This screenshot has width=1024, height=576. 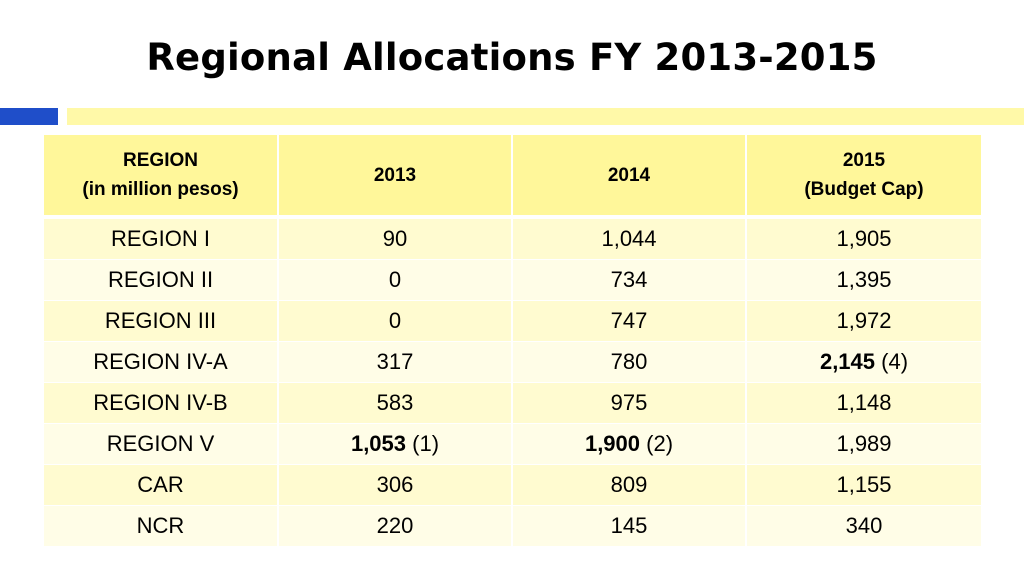 What do you see at coordinates (161, 485) in the screenshot?
I see `cell-region: CAR` at bounding box center [161, 485].